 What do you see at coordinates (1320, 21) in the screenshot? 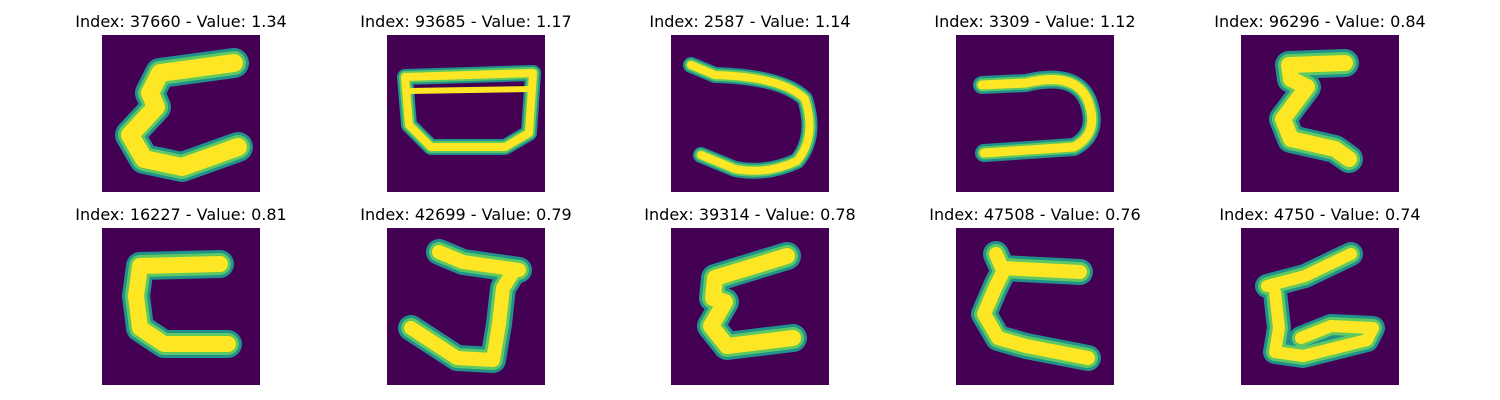
I see `panel-title: Index: 96296 - Value: 0.84` at bounding box center [1320, 21].